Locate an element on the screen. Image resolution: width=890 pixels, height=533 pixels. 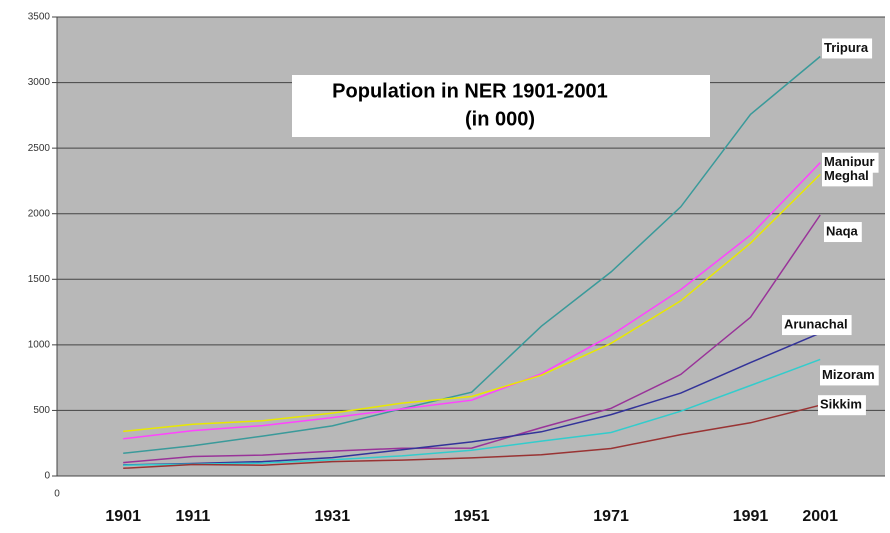
series-label: Mizoram is located at coordinates (848, 374).